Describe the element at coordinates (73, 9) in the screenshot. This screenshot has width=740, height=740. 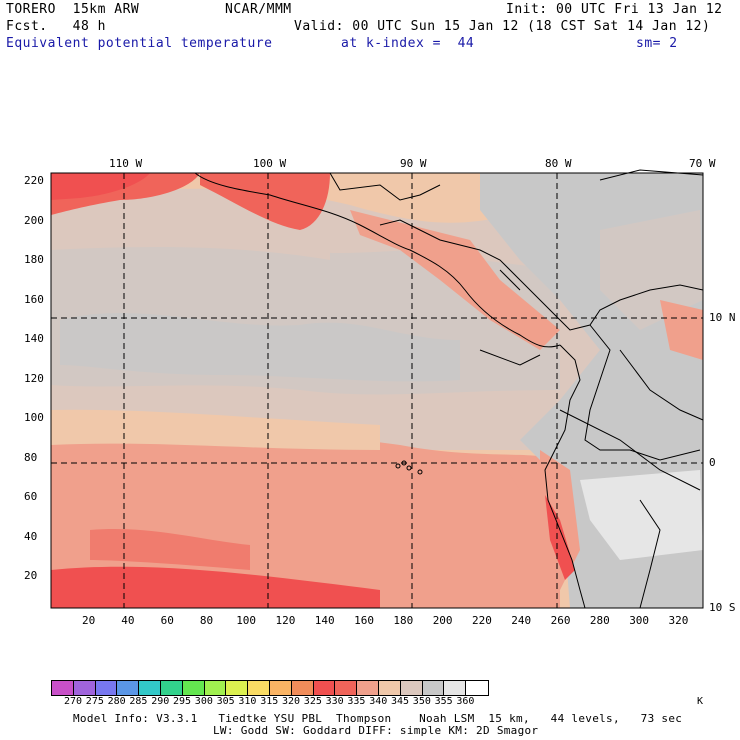
I see `model-name: TORERO 15km ARW` at that location.